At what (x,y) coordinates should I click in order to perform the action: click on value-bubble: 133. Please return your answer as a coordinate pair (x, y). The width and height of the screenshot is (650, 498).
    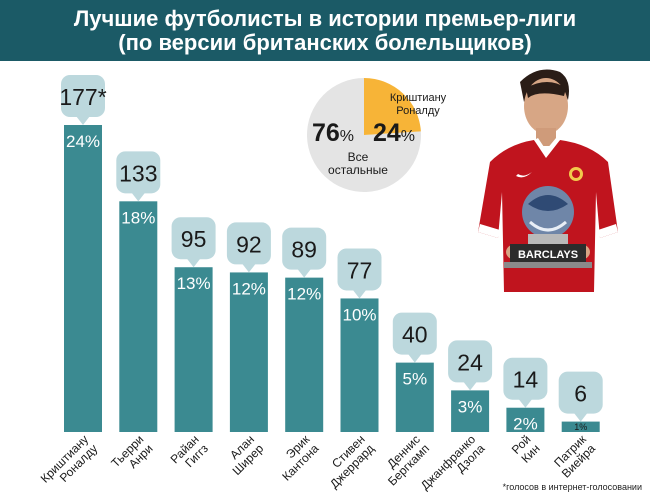
    Looking at the image, I should click on (138, 176).